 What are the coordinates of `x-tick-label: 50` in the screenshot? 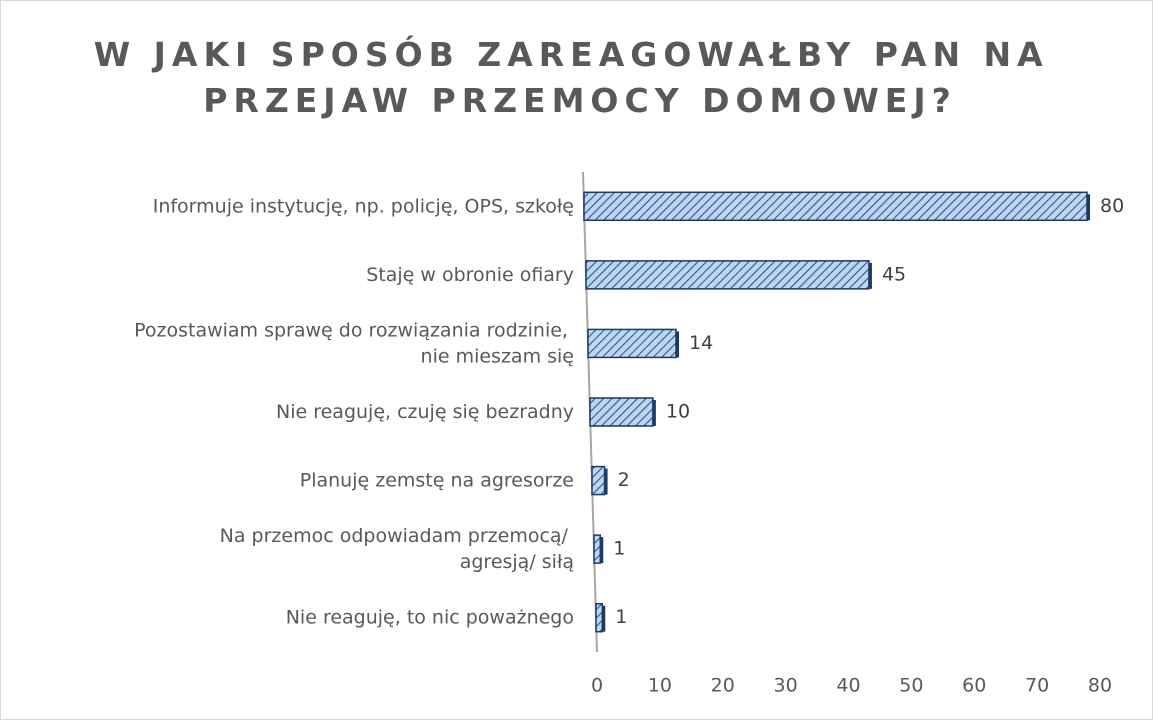 It's located at (911, 686).